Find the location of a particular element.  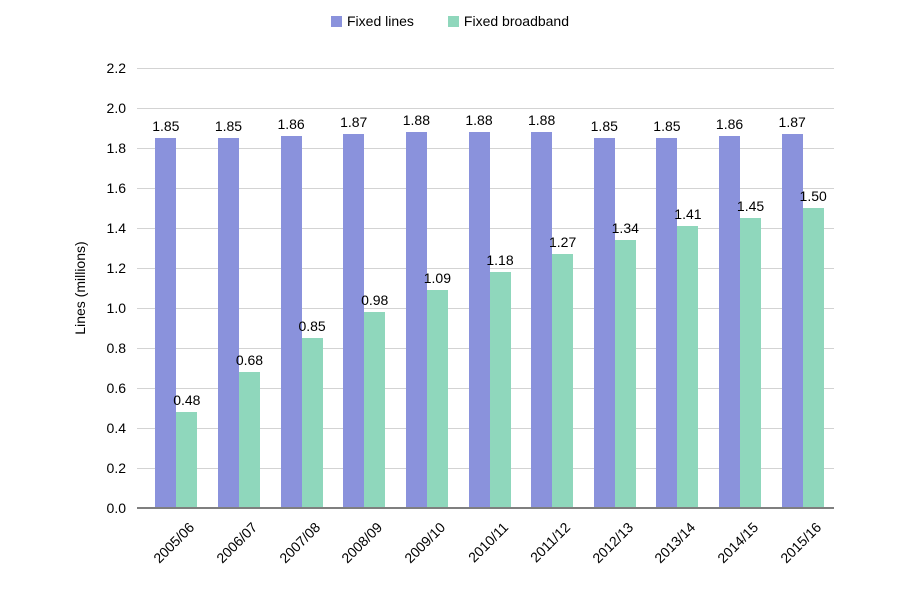

value-label: 0.68 is located at coordinates (249, 360).